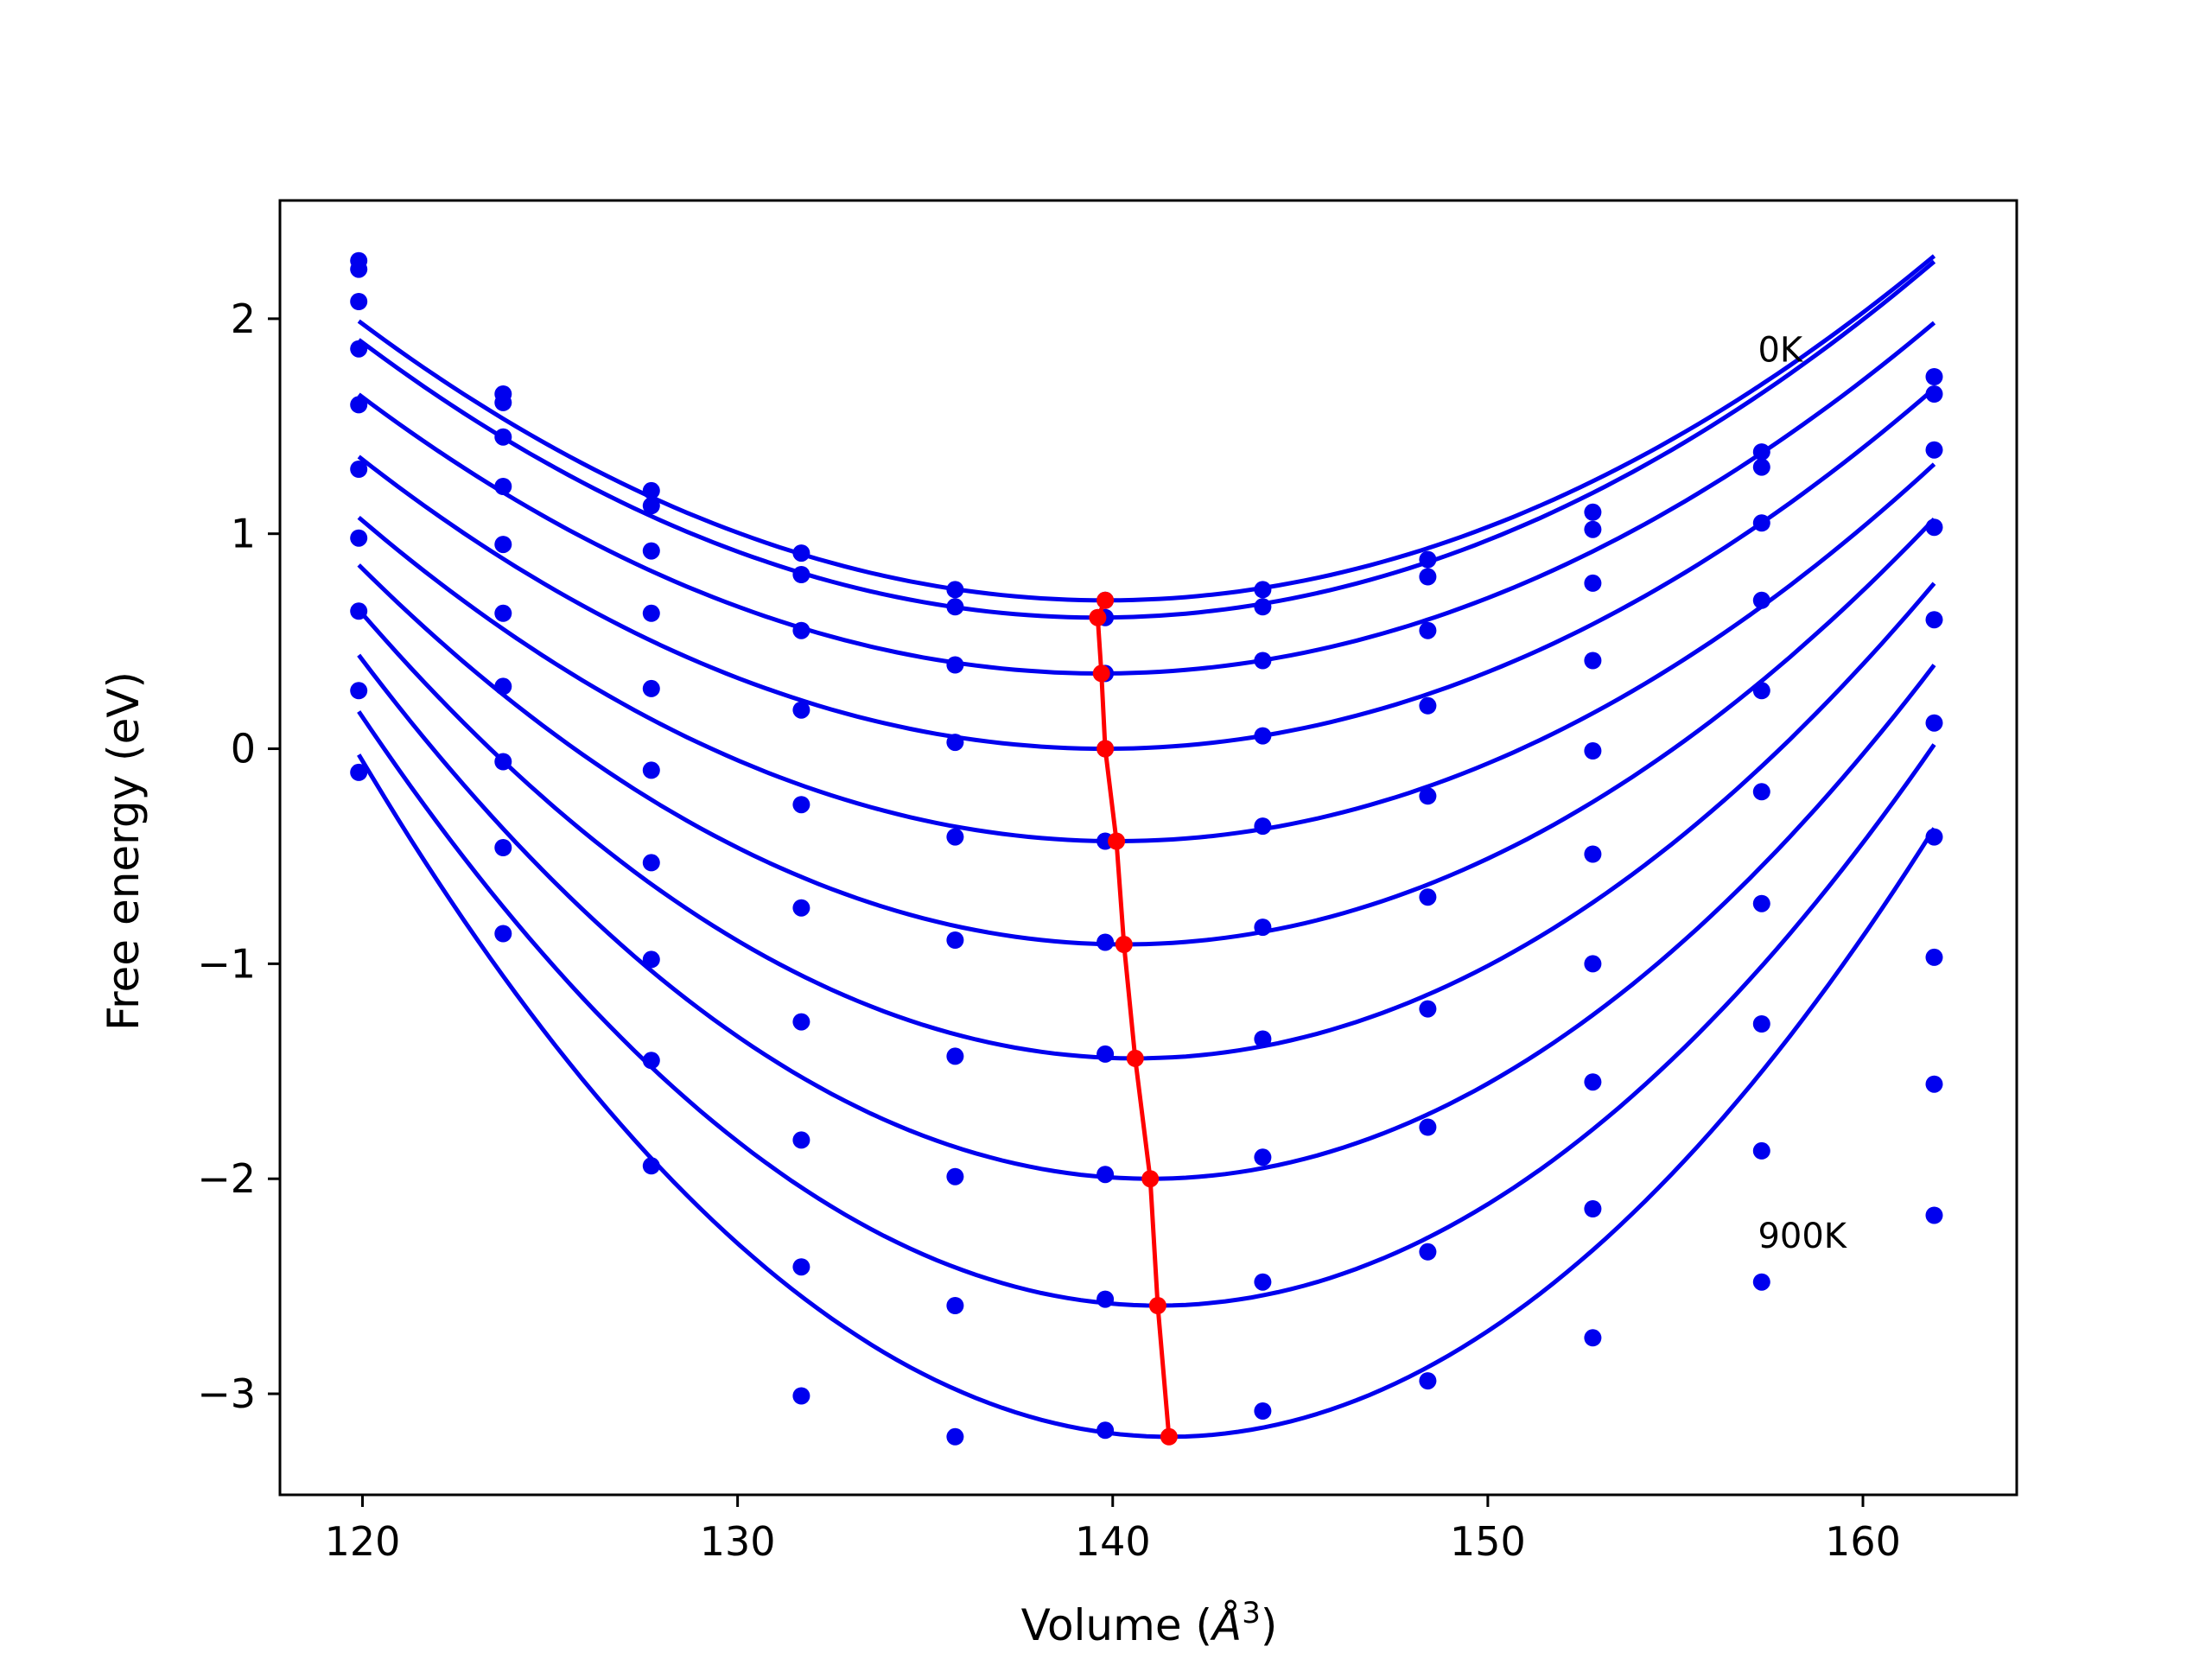 The image size is (2212, 1659). Describe the element at coordinates (1934, 1084) in the screenshot. I see `data-point-s8-p10` at that location.